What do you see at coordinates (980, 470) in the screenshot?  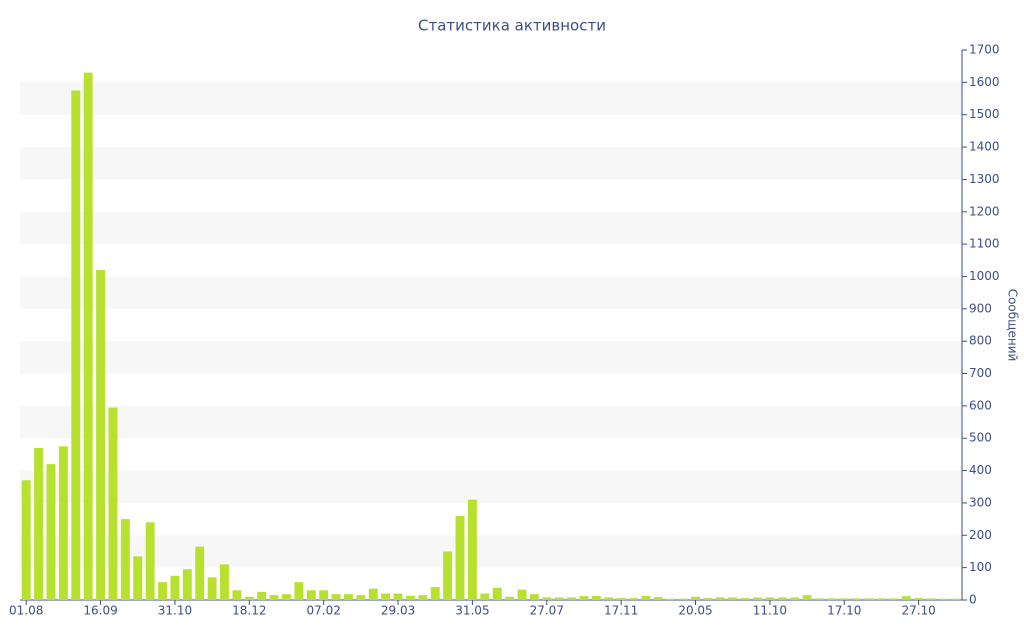 I see `y-tick-label: 400` at bounding box center [980, 470].